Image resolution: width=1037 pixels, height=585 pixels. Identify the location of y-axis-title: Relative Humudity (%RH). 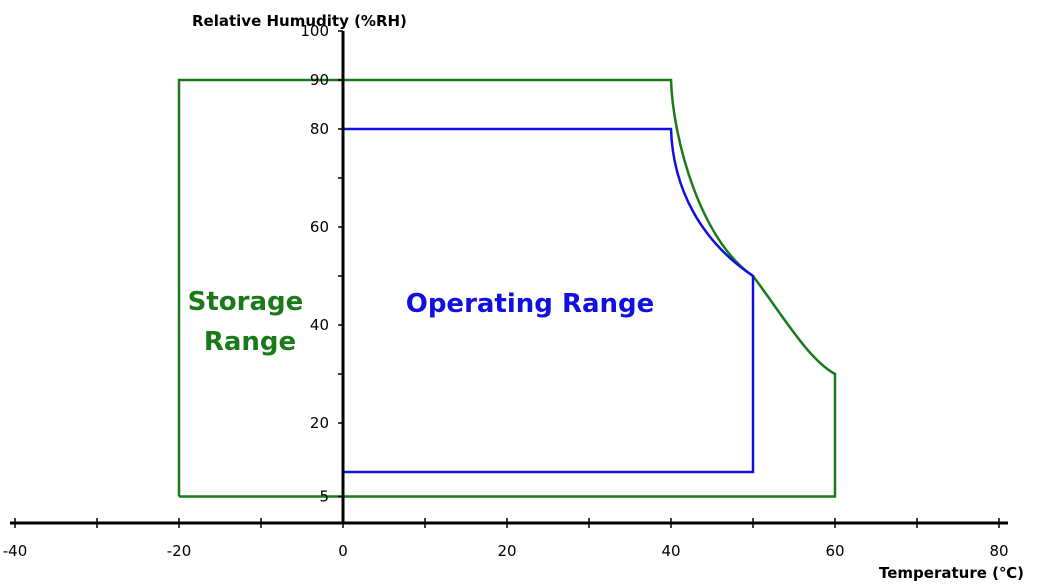
(299, 21).